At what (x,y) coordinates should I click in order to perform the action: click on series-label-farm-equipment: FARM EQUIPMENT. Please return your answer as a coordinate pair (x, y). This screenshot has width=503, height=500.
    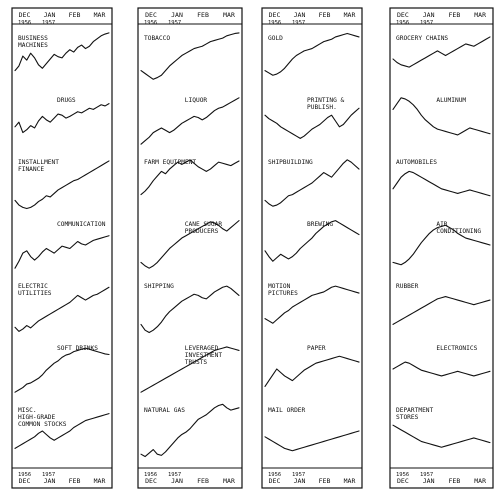
    Looking at the image, I should click on (170, 162).